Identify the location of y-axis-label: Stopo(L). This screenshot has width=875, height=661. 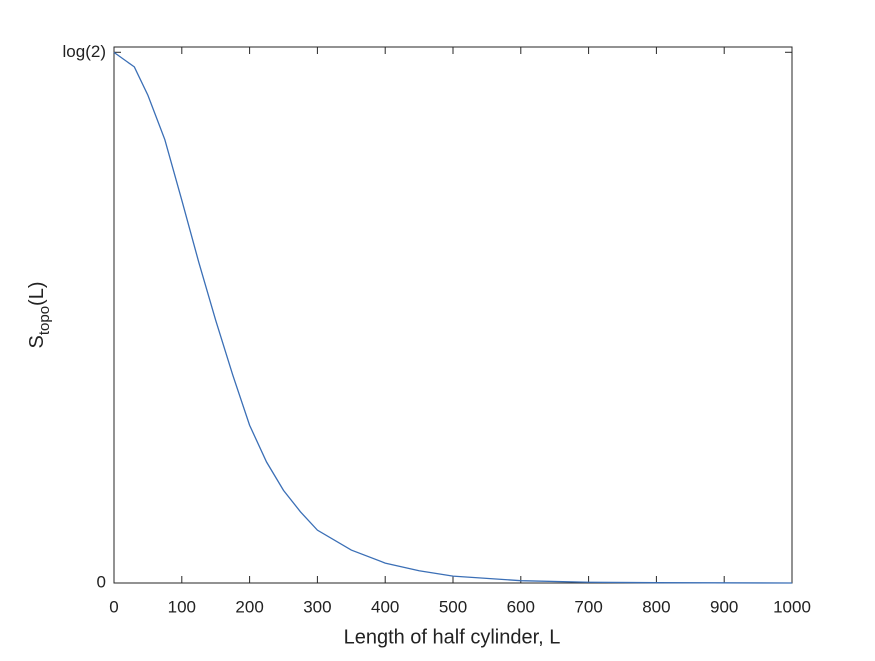
(39, 315).